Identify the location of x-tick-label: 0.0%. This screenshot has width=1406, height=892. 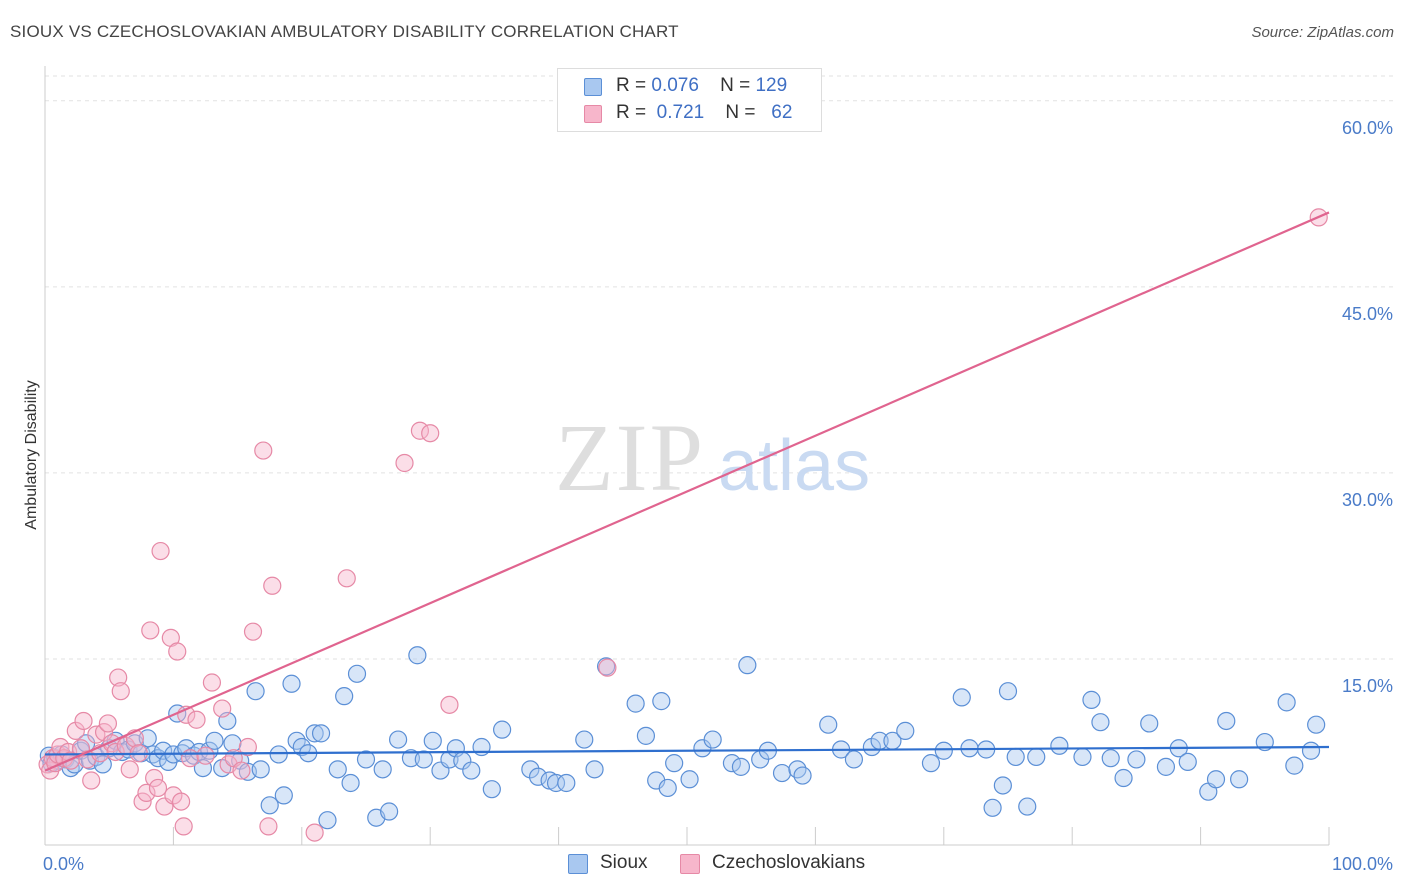
(63, 864).